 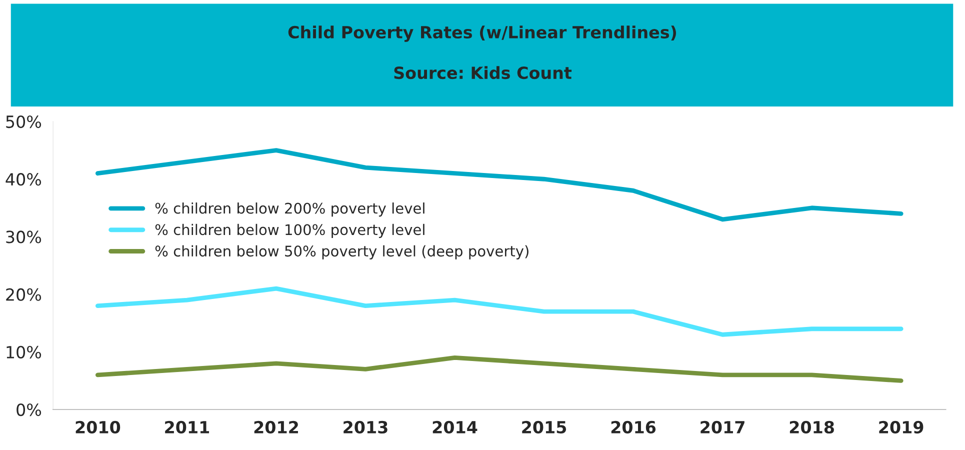 I want to click on x-tick-label: 2013, so click(x=366, y=427).